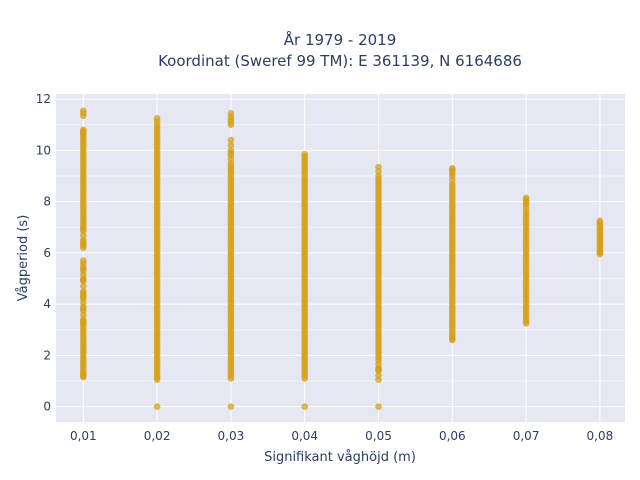 The height and width of the screenshot is (480, 640). Describe the element at coordinates (47, 355) in the screenshot. I see `y-tick-label: 2` at that location.